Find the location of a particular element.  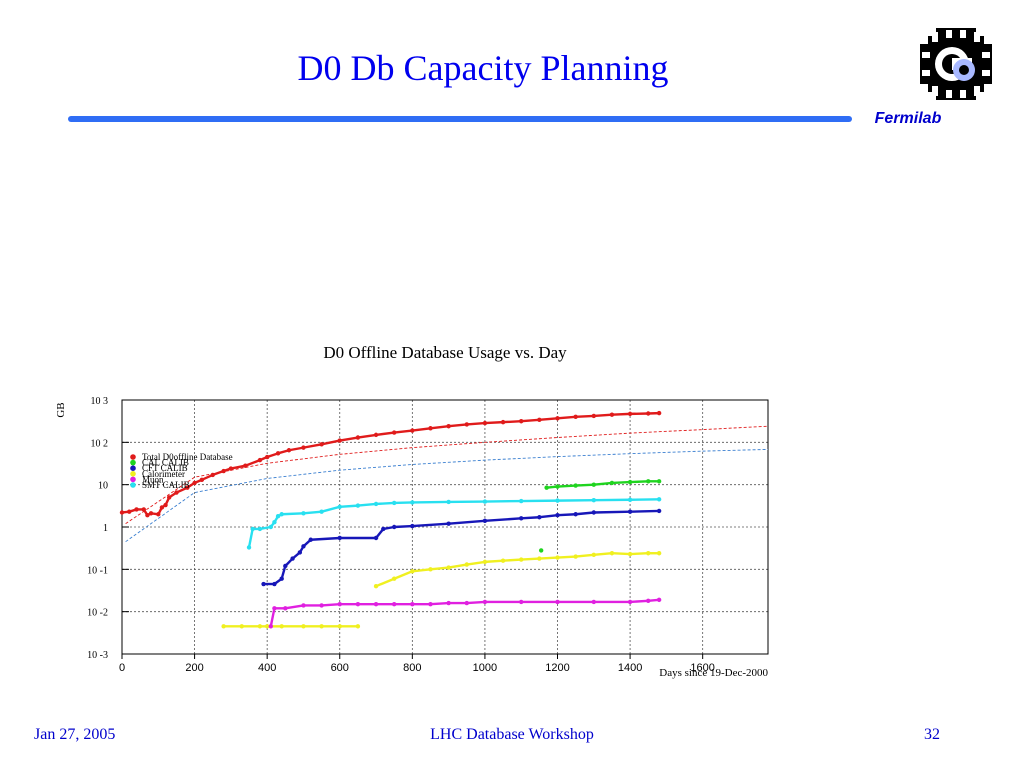

legend-label: CFT CALIB is located at coordinates (165, 468).